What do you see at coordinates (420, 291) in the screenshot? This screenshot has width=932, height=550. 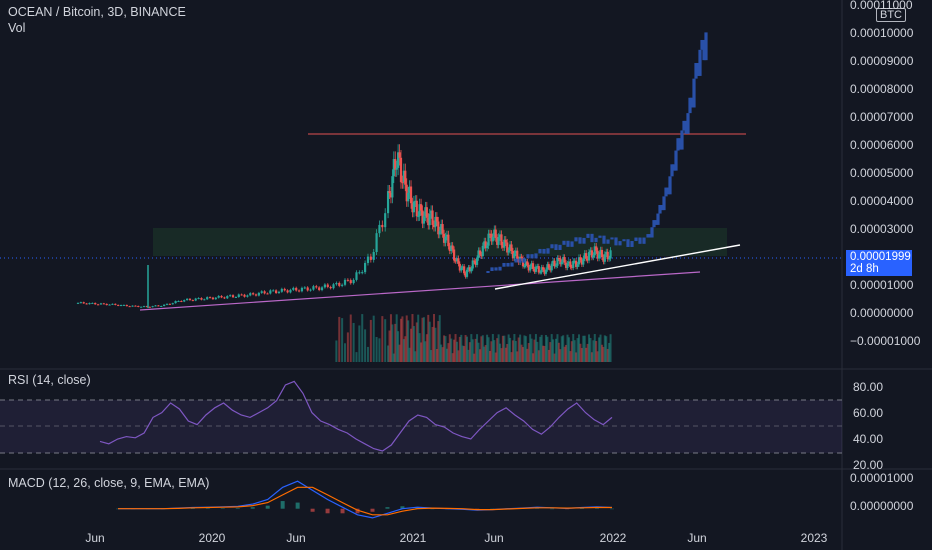 I see `long-trendline` at bounding box center [420, 291].